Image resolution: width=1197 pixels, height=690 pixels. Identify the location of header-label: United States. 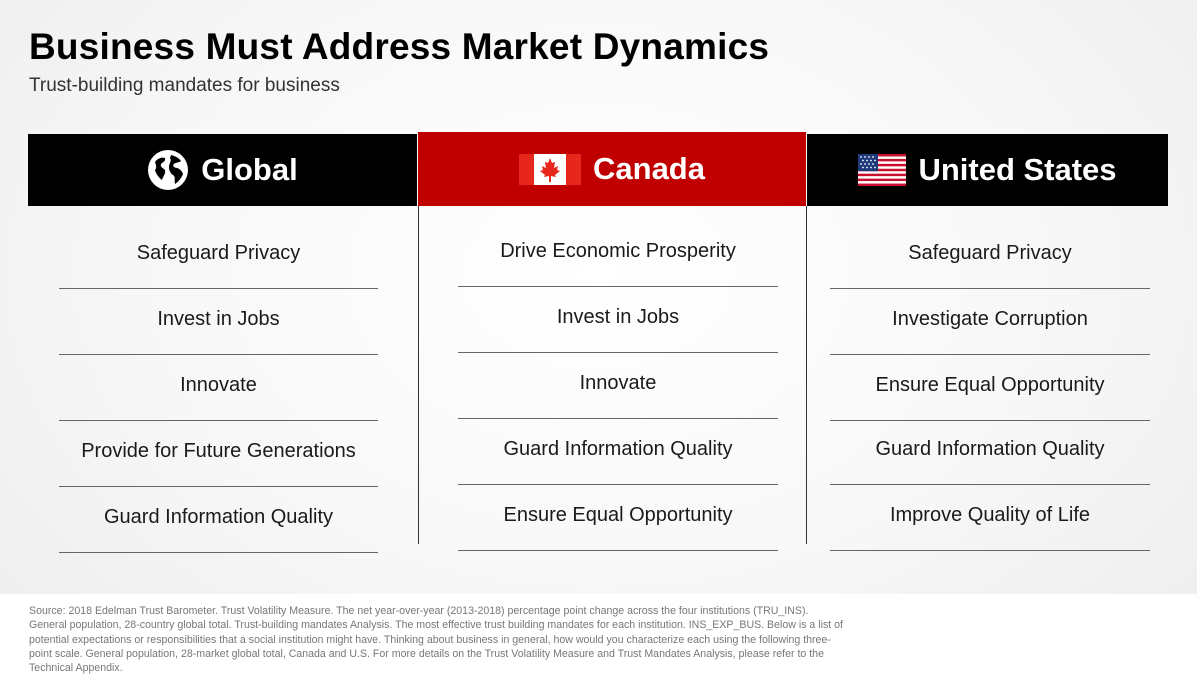
(1017, 169).